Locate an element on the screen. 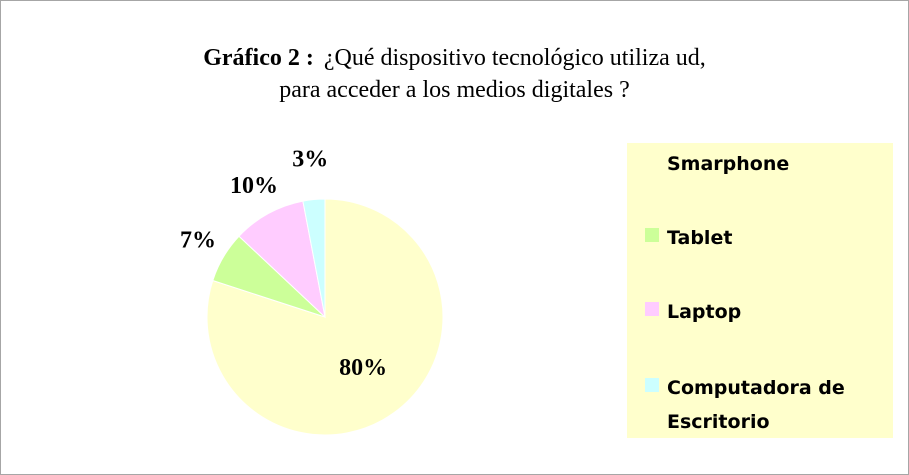 The width and height of the screenshot is (909, 475). data-label: 3% is located at coordinates (310, 159).